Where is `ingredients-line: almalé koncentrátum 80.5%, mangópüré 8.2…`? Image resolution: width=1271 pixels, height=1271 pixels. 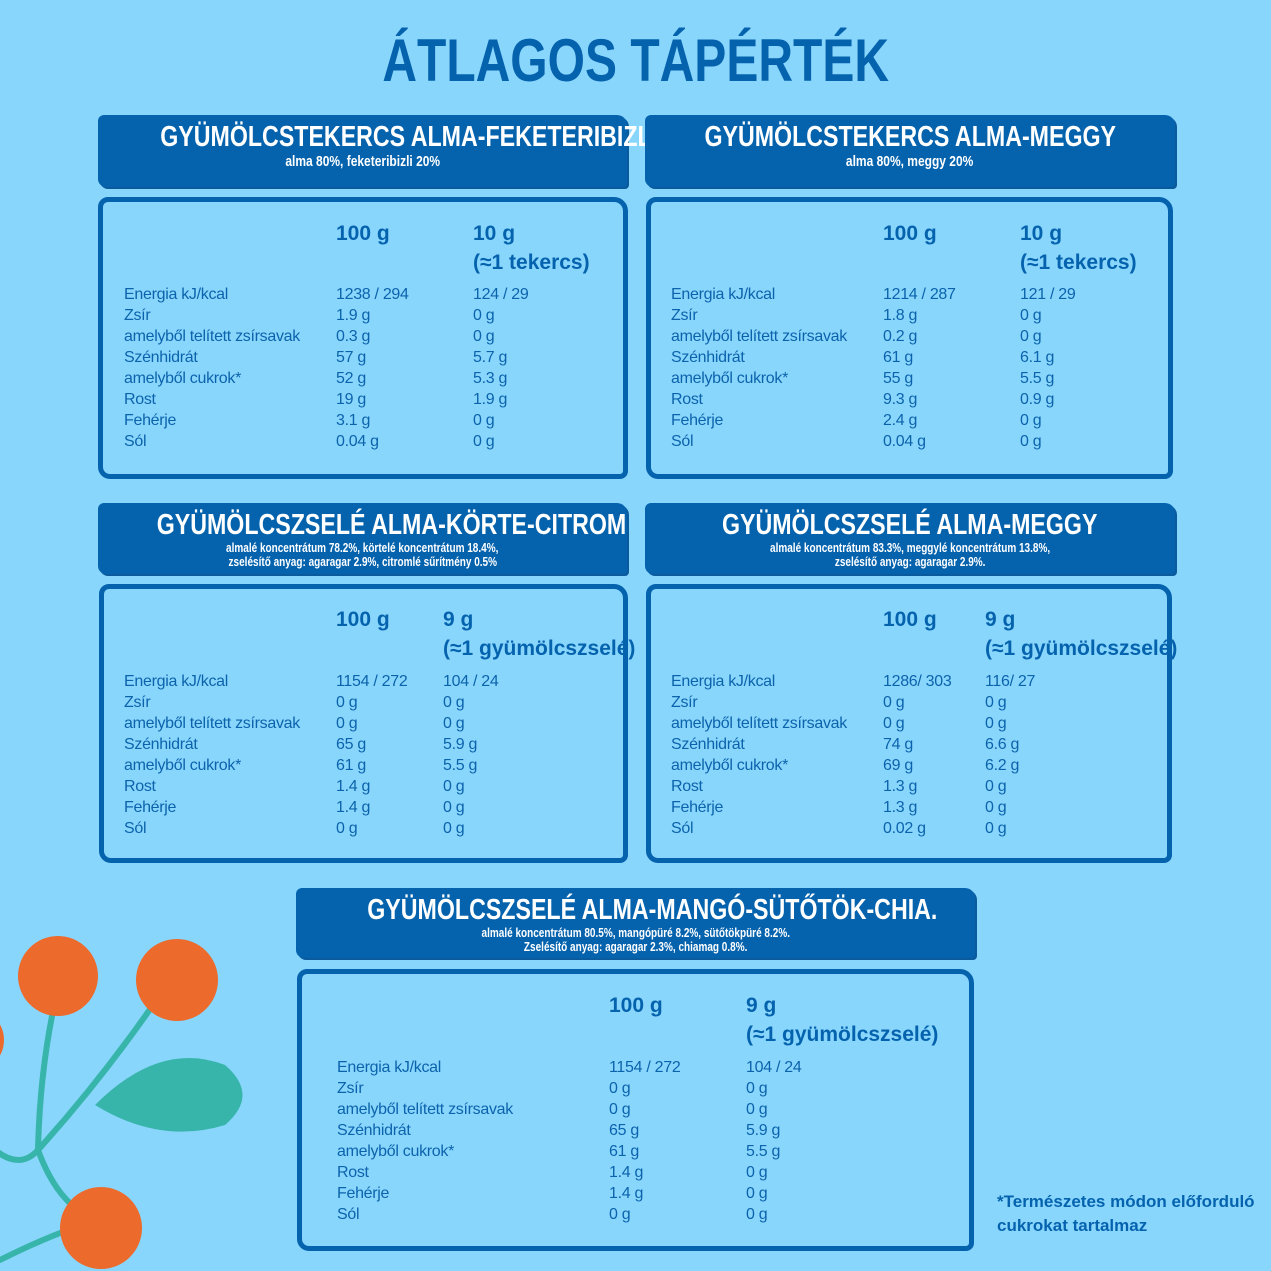 ingredients-line: almalé koncentrátum 80.5%, mangópüré 8.2… is located at coordinates (635, 933).